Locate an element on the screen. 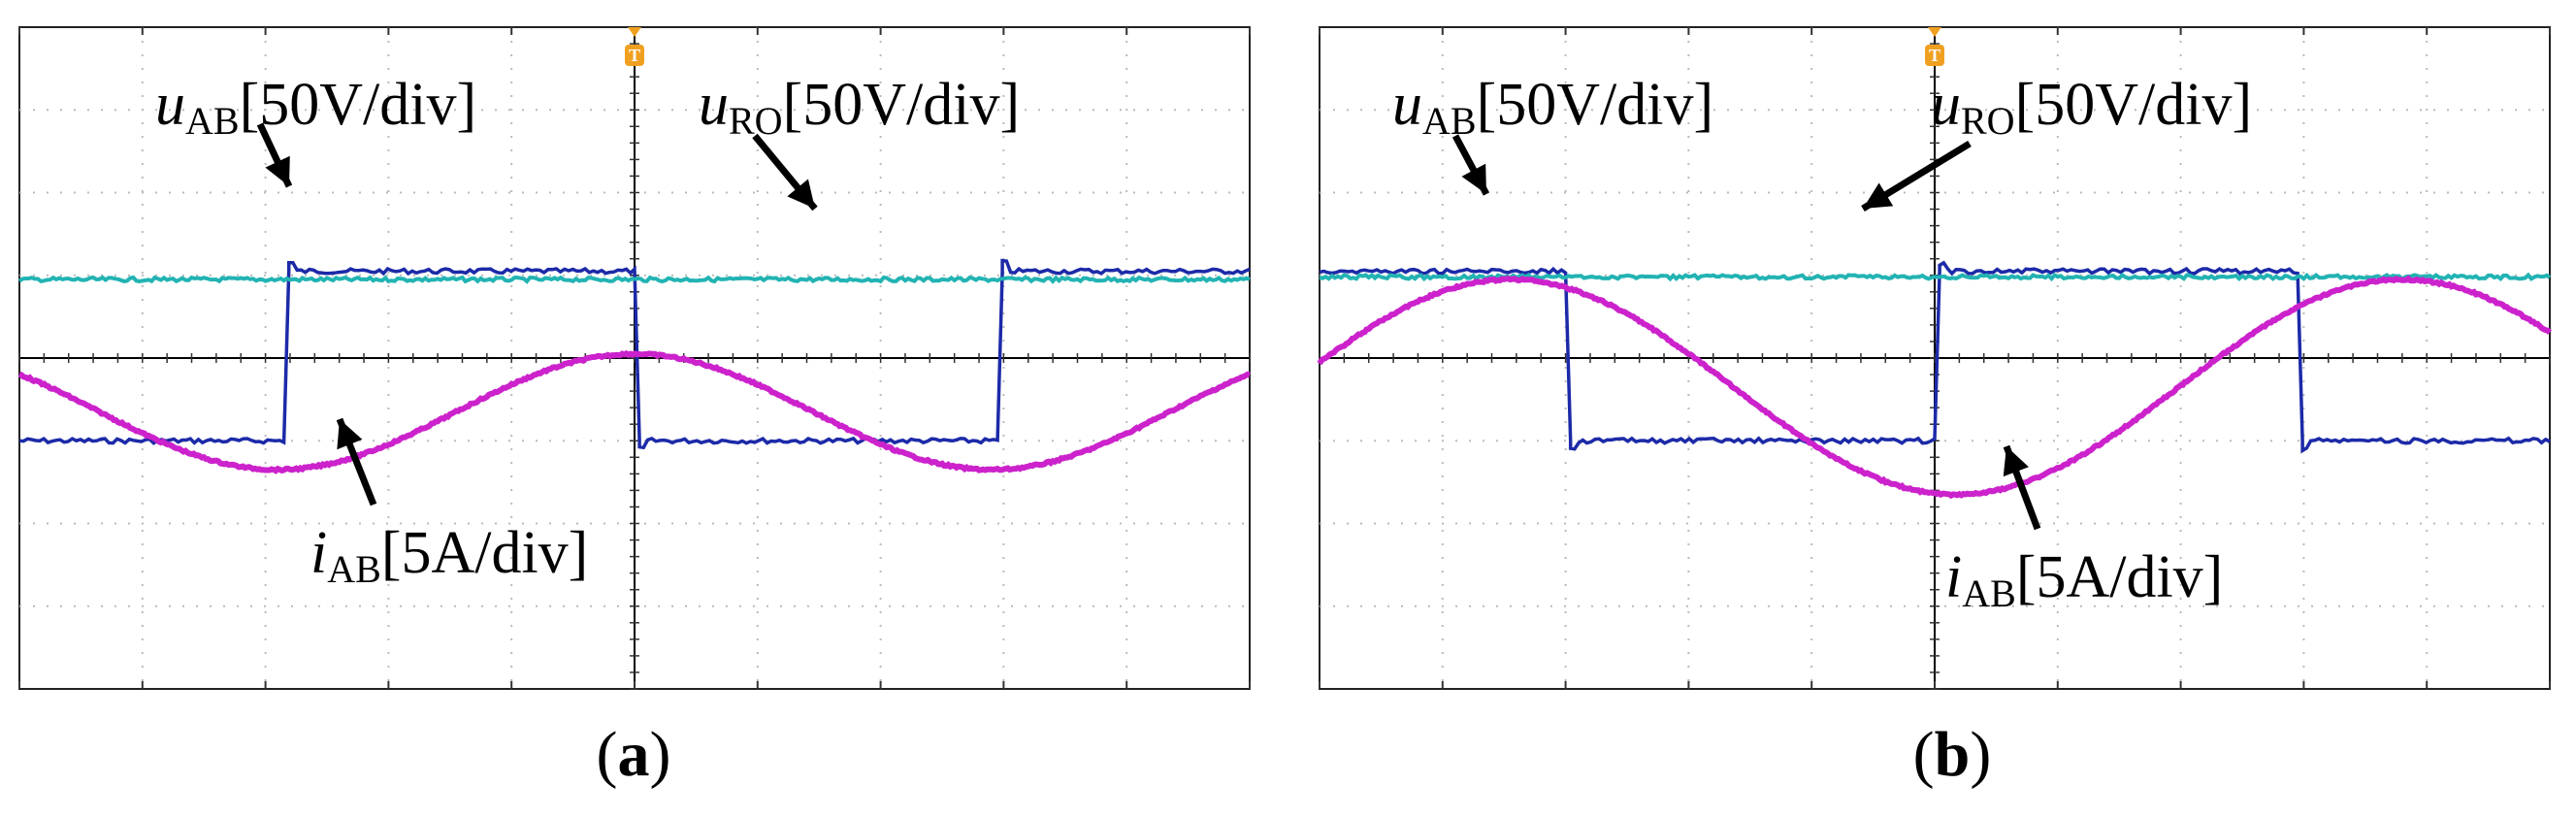  caption-a-letter: a is located at coordinates (634, 754).